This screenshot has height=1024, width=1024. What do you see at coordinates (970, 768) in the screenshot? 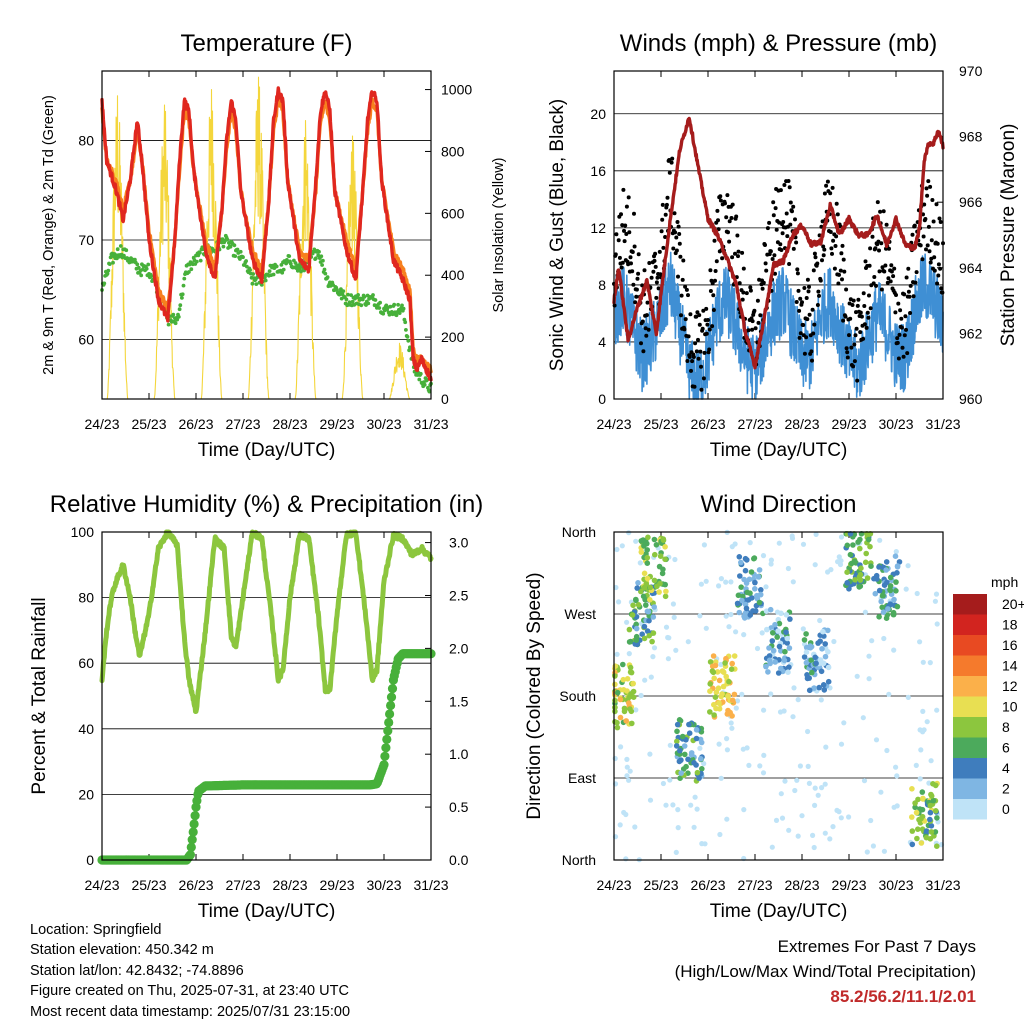
I see `legend-swatch` at bounding box center [970, 768].